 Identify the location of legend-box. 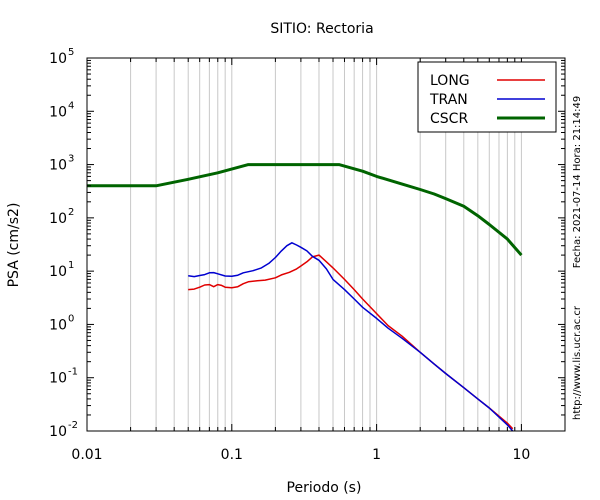
(487, 97).